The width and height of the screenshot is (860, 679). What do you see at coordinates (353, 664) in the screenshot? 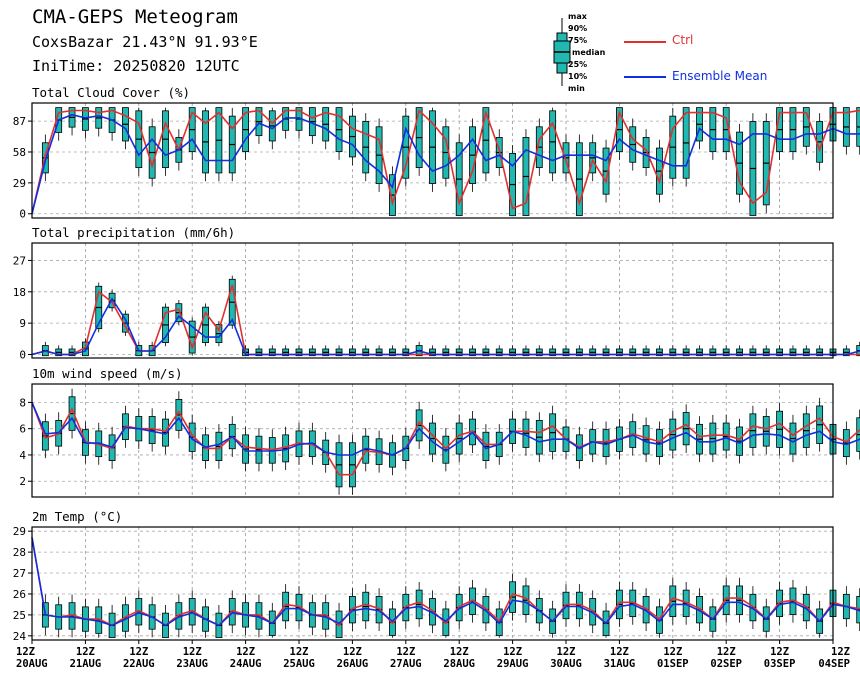
I see `x-tick-date: 26AUG` at bounding box center [353, 664].